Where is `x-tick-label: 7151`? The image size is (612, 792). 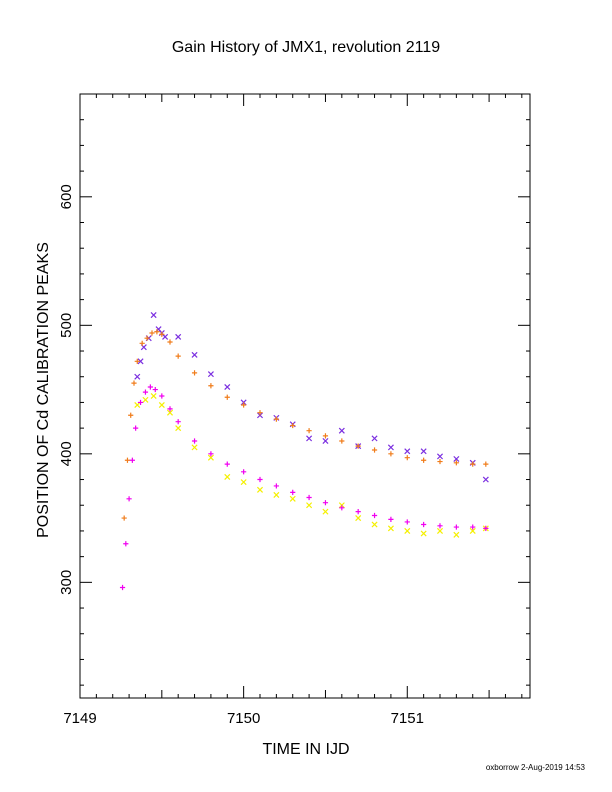 x-tick-label: 7151 is located at coordinates (407, 718).